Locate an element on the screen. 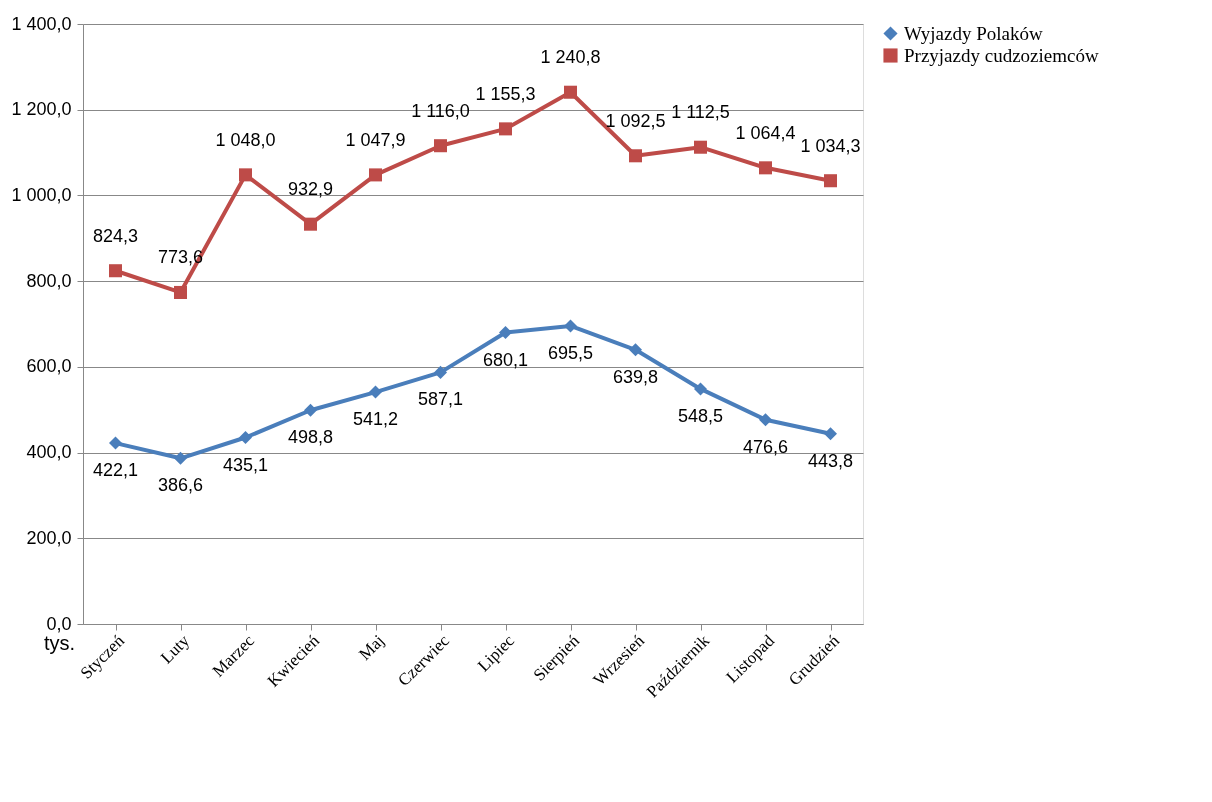  x-tick-label: Maj is located at coordinates (372, 647).